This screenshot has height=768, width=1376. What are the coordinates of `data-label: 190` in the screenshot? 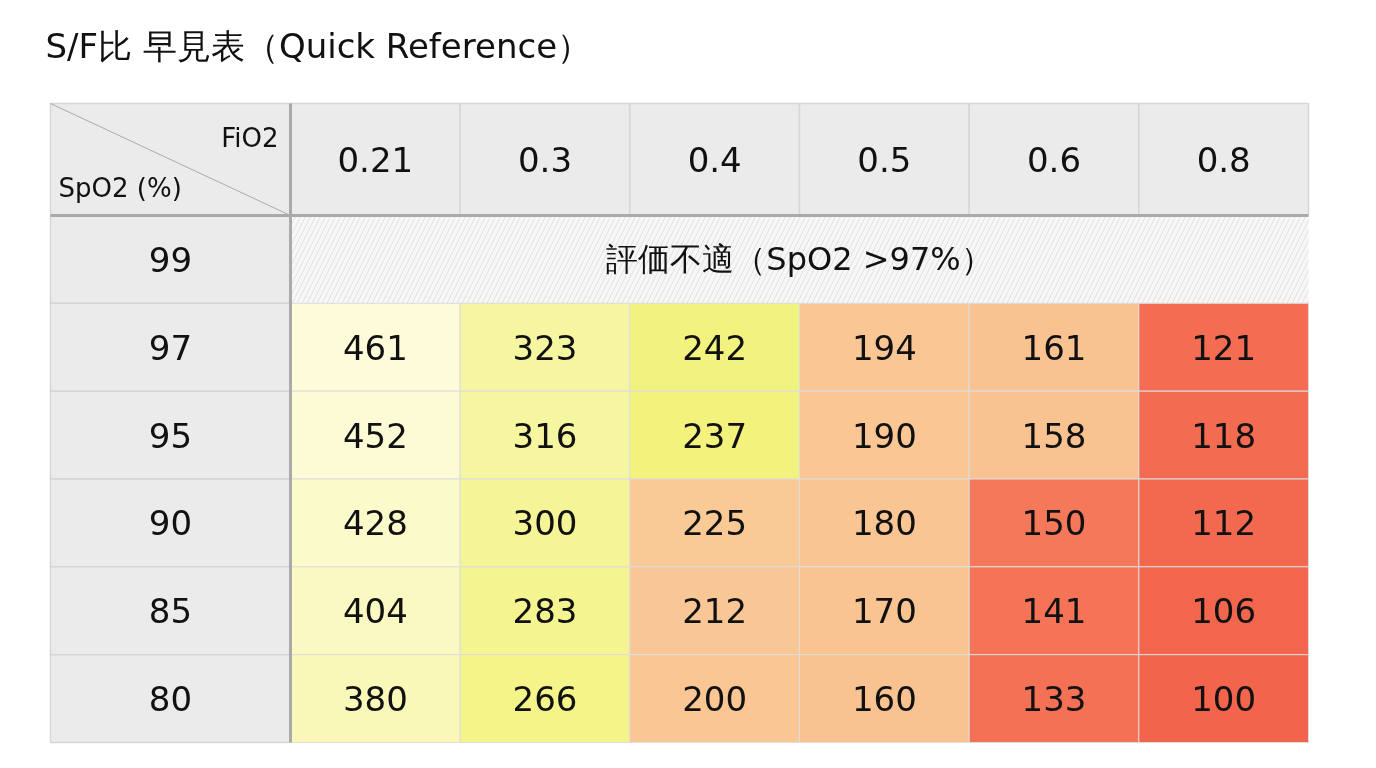 It's located at (884, 435).